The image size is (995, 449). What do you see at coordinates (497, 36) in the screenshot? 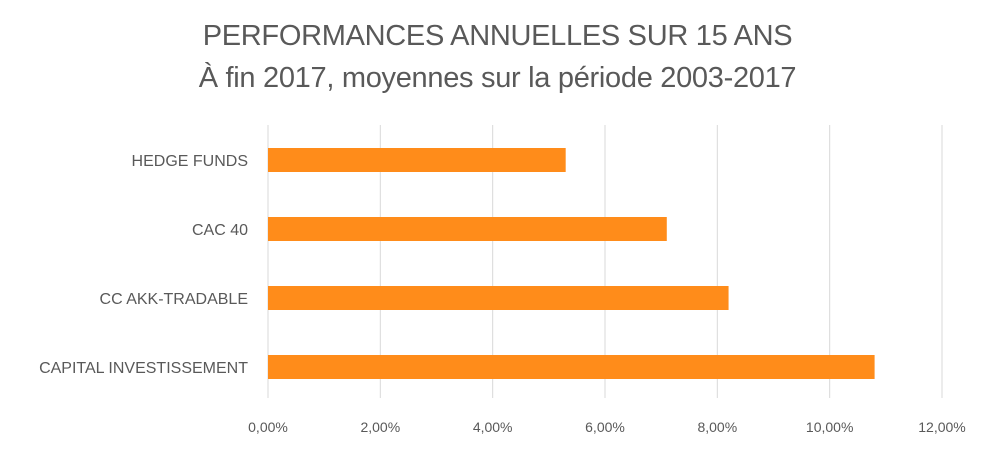
I see `chart-title: PERFORMANCES ANNUELLES SUR 15 ANS` at bounding box center [497, 36].